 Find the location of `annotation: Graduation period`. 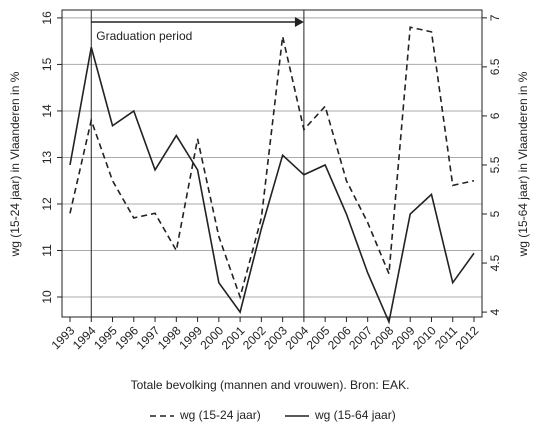

annotation: Graduation period is located at coordinates (144, 36).